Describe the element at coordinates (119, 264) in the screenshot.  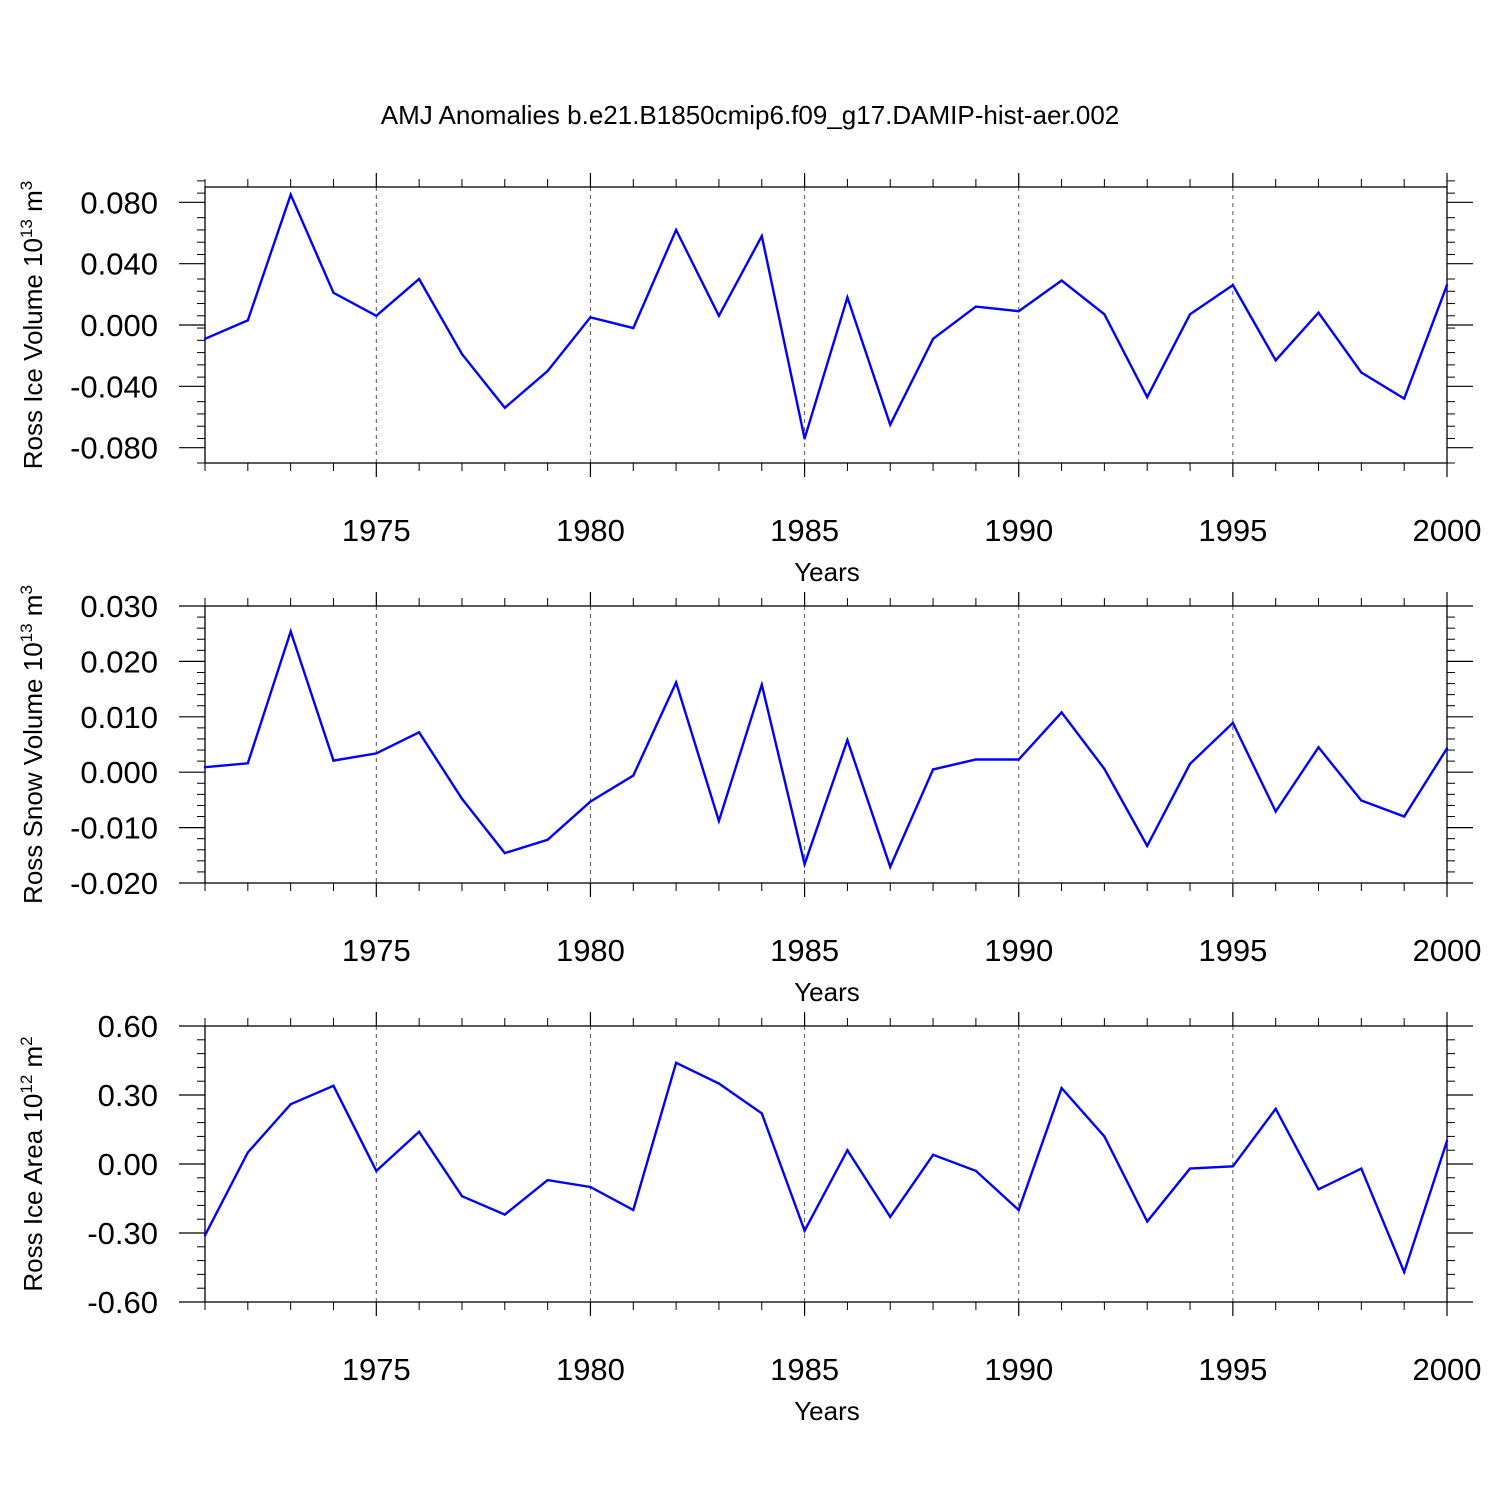
I see `y-tick-label: 0.040` at that location.